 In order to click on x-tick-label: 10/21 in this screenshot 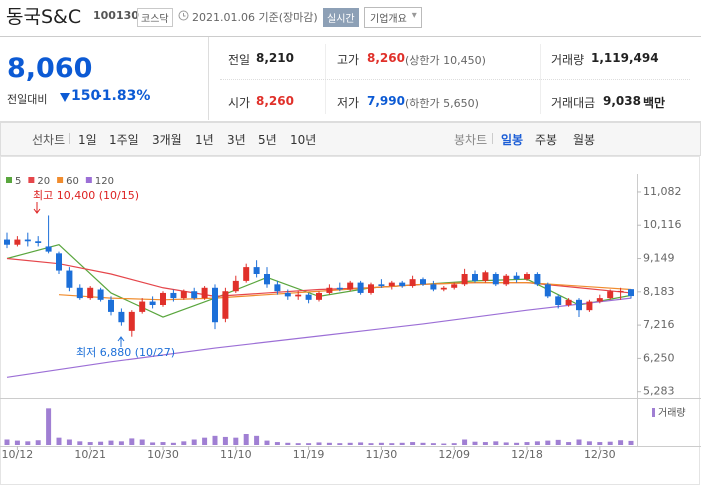, I will do `click(90, 454)`.